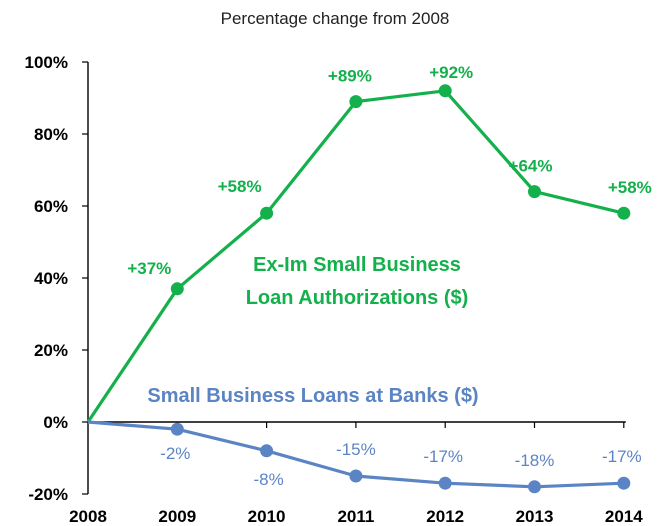 The width and height of the screenshot is (670, 526). Describe the element at coordinates (51, 206) in the screenshot. I see `y-tick-label: 60%` at that location.